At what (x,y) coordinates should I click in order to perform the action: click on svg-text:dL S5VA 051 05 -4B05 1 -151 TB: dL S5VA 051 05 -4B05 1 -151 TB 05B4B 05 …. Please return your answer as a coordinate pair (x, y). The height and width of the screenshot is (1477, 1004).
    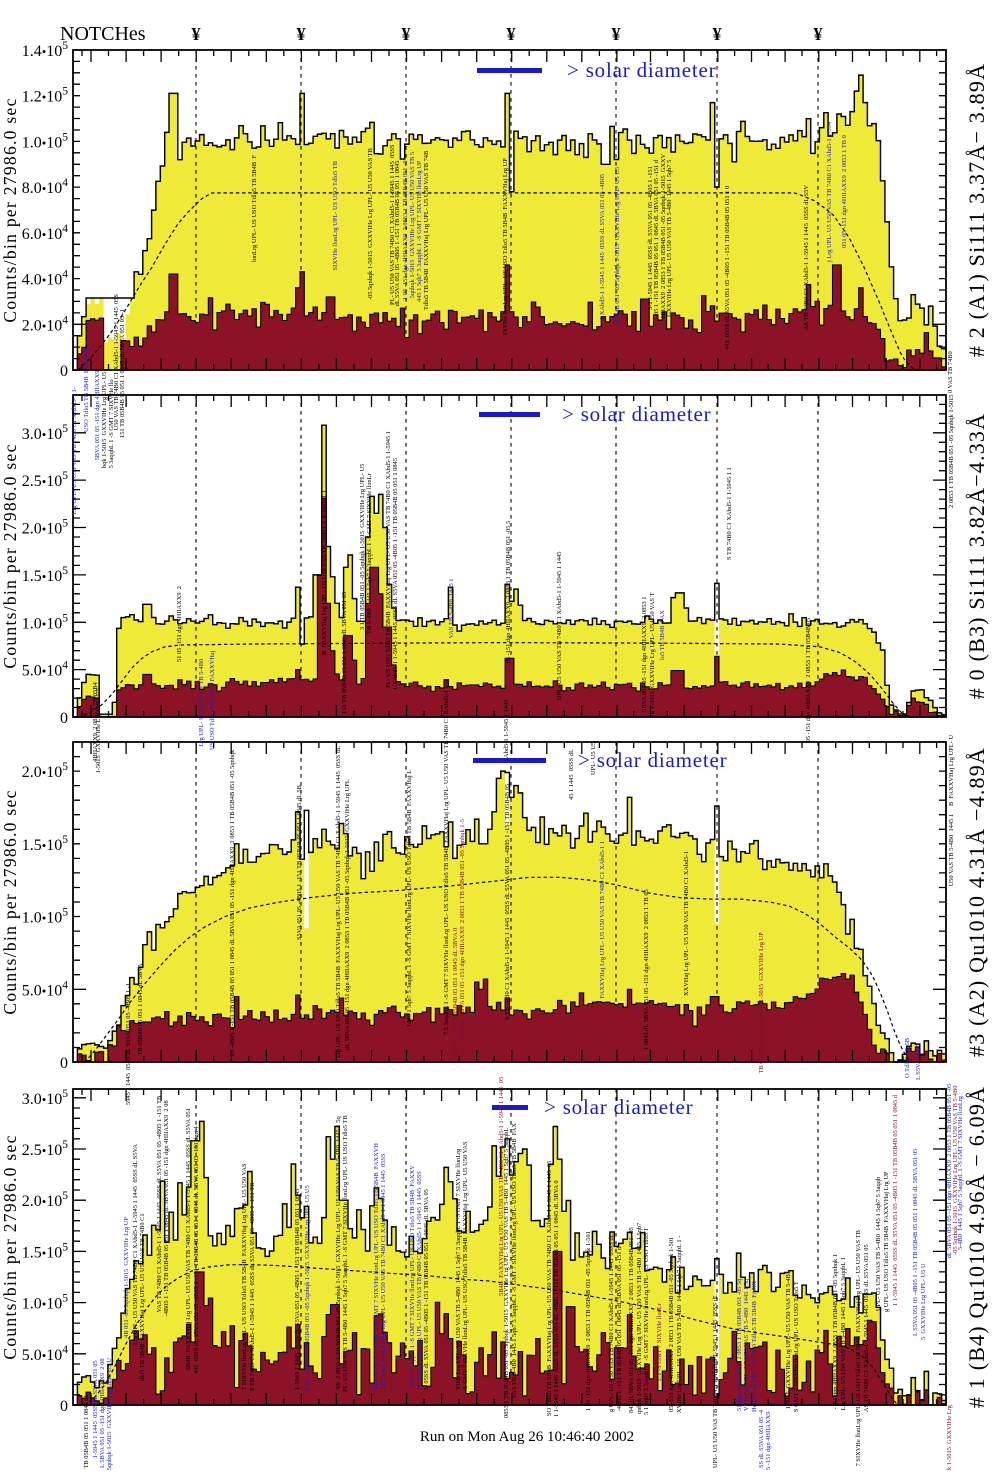
    Looking at the image, I should click on (397, 233).